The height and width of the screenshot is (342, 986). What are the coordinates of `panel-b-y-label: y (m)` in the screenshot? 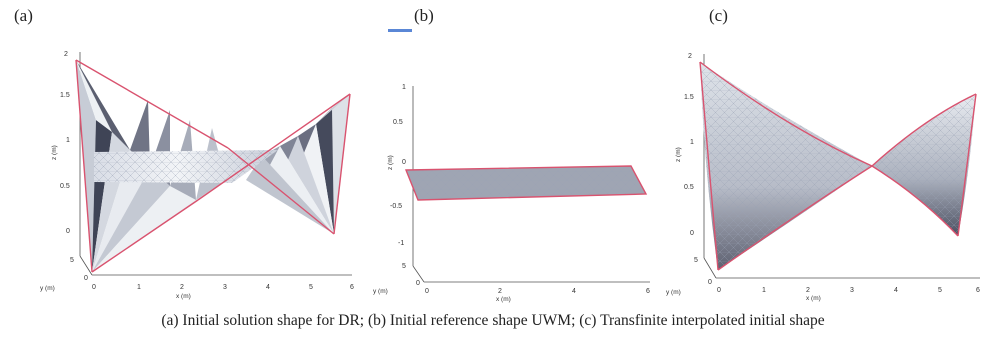 It's located at (380, 291).